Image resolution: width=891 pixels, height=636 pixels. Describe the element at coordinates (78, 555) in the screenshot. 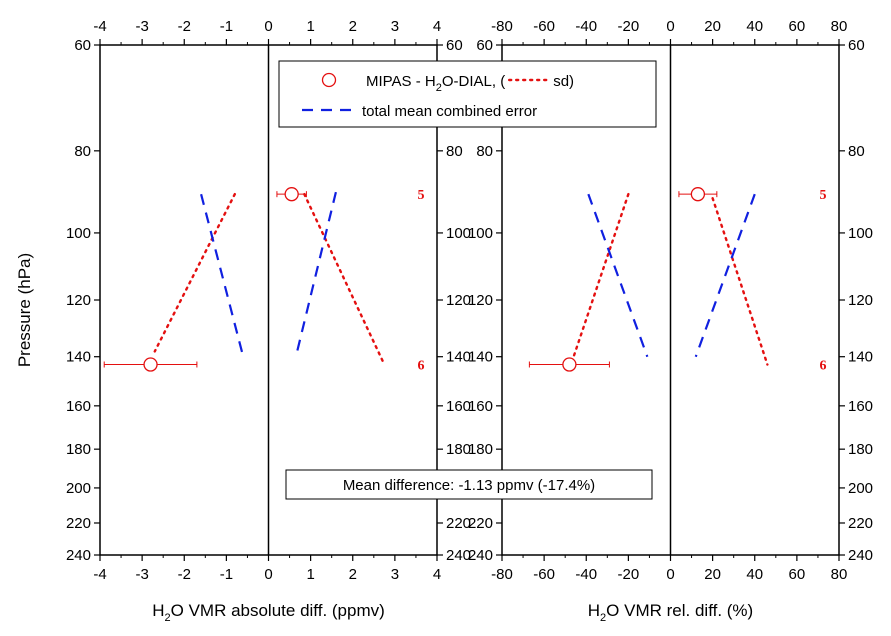

I see `y-tick-label-left: 240` at that location.